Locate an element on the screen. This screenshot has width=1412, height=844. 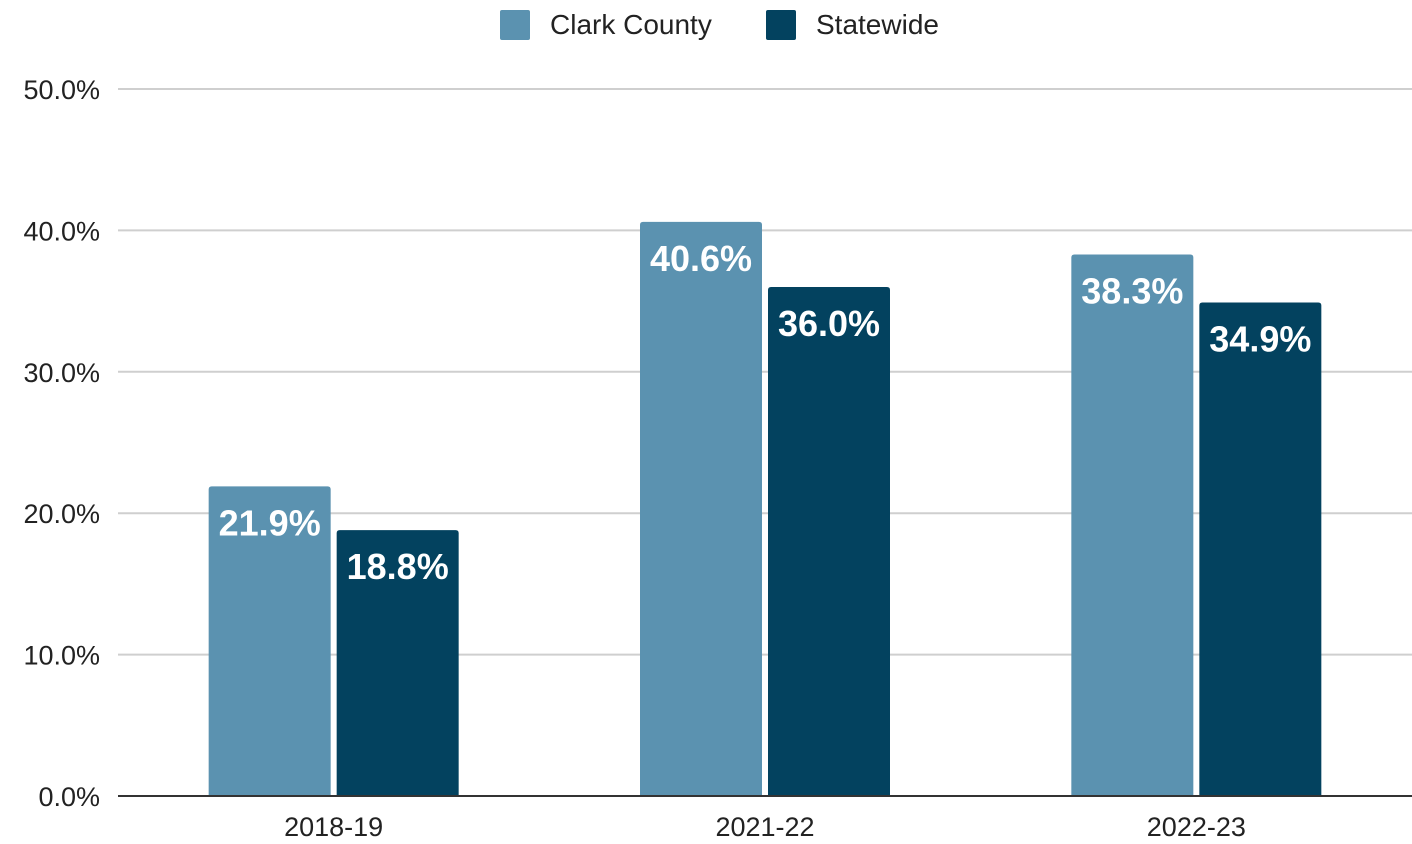
x-tick-label: 2021-22 is located at coordinates (764, 827).